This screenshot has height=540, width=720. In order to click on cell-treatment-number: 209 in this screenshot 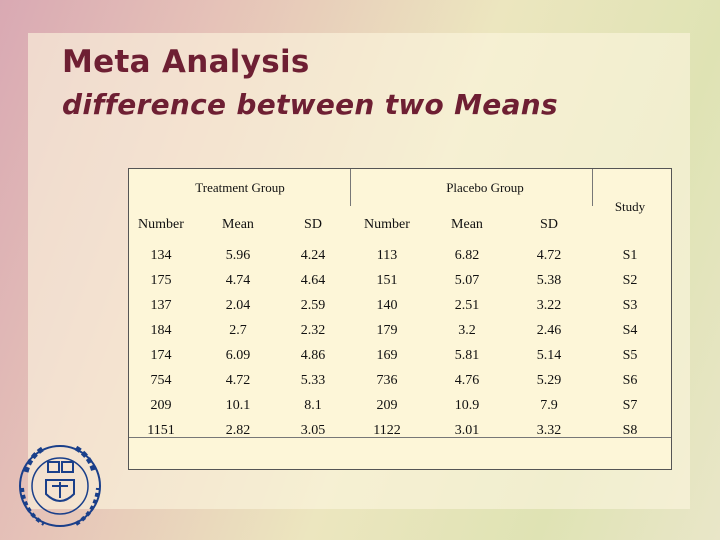, I will do `click(161, 405)`.